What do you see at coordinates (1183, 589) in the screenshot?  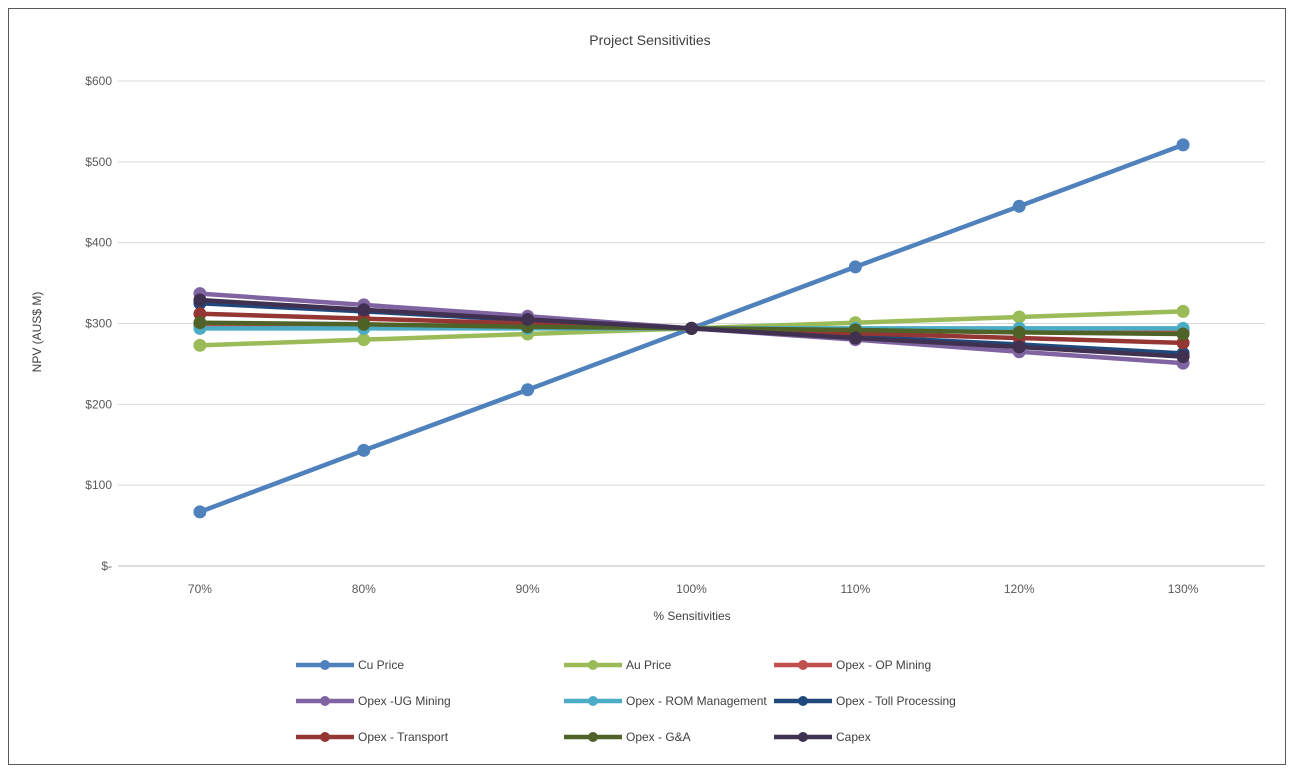 I see `x-tick-label: 130%` at bounding box center [1183, 589].